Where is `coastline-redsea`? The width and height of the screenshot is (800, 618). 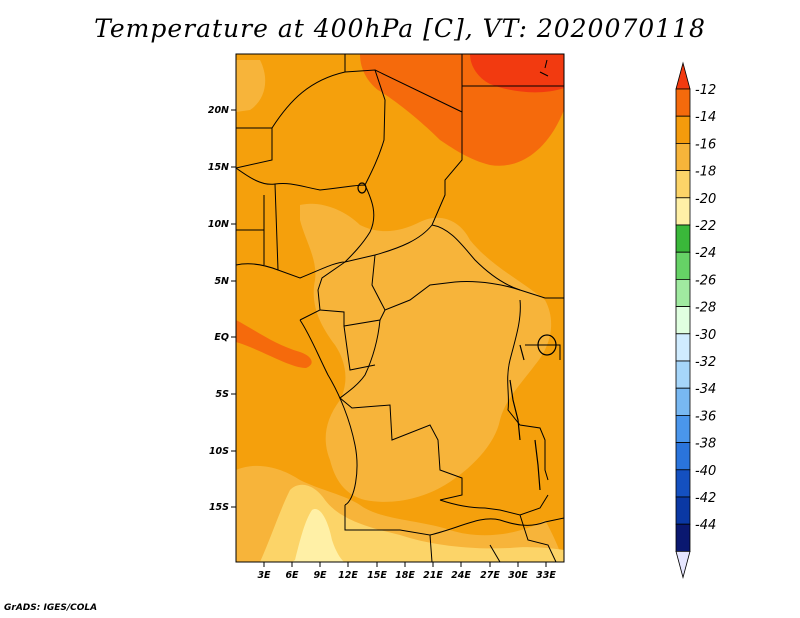
coastline-redsea is located at coordinates (544, 68).